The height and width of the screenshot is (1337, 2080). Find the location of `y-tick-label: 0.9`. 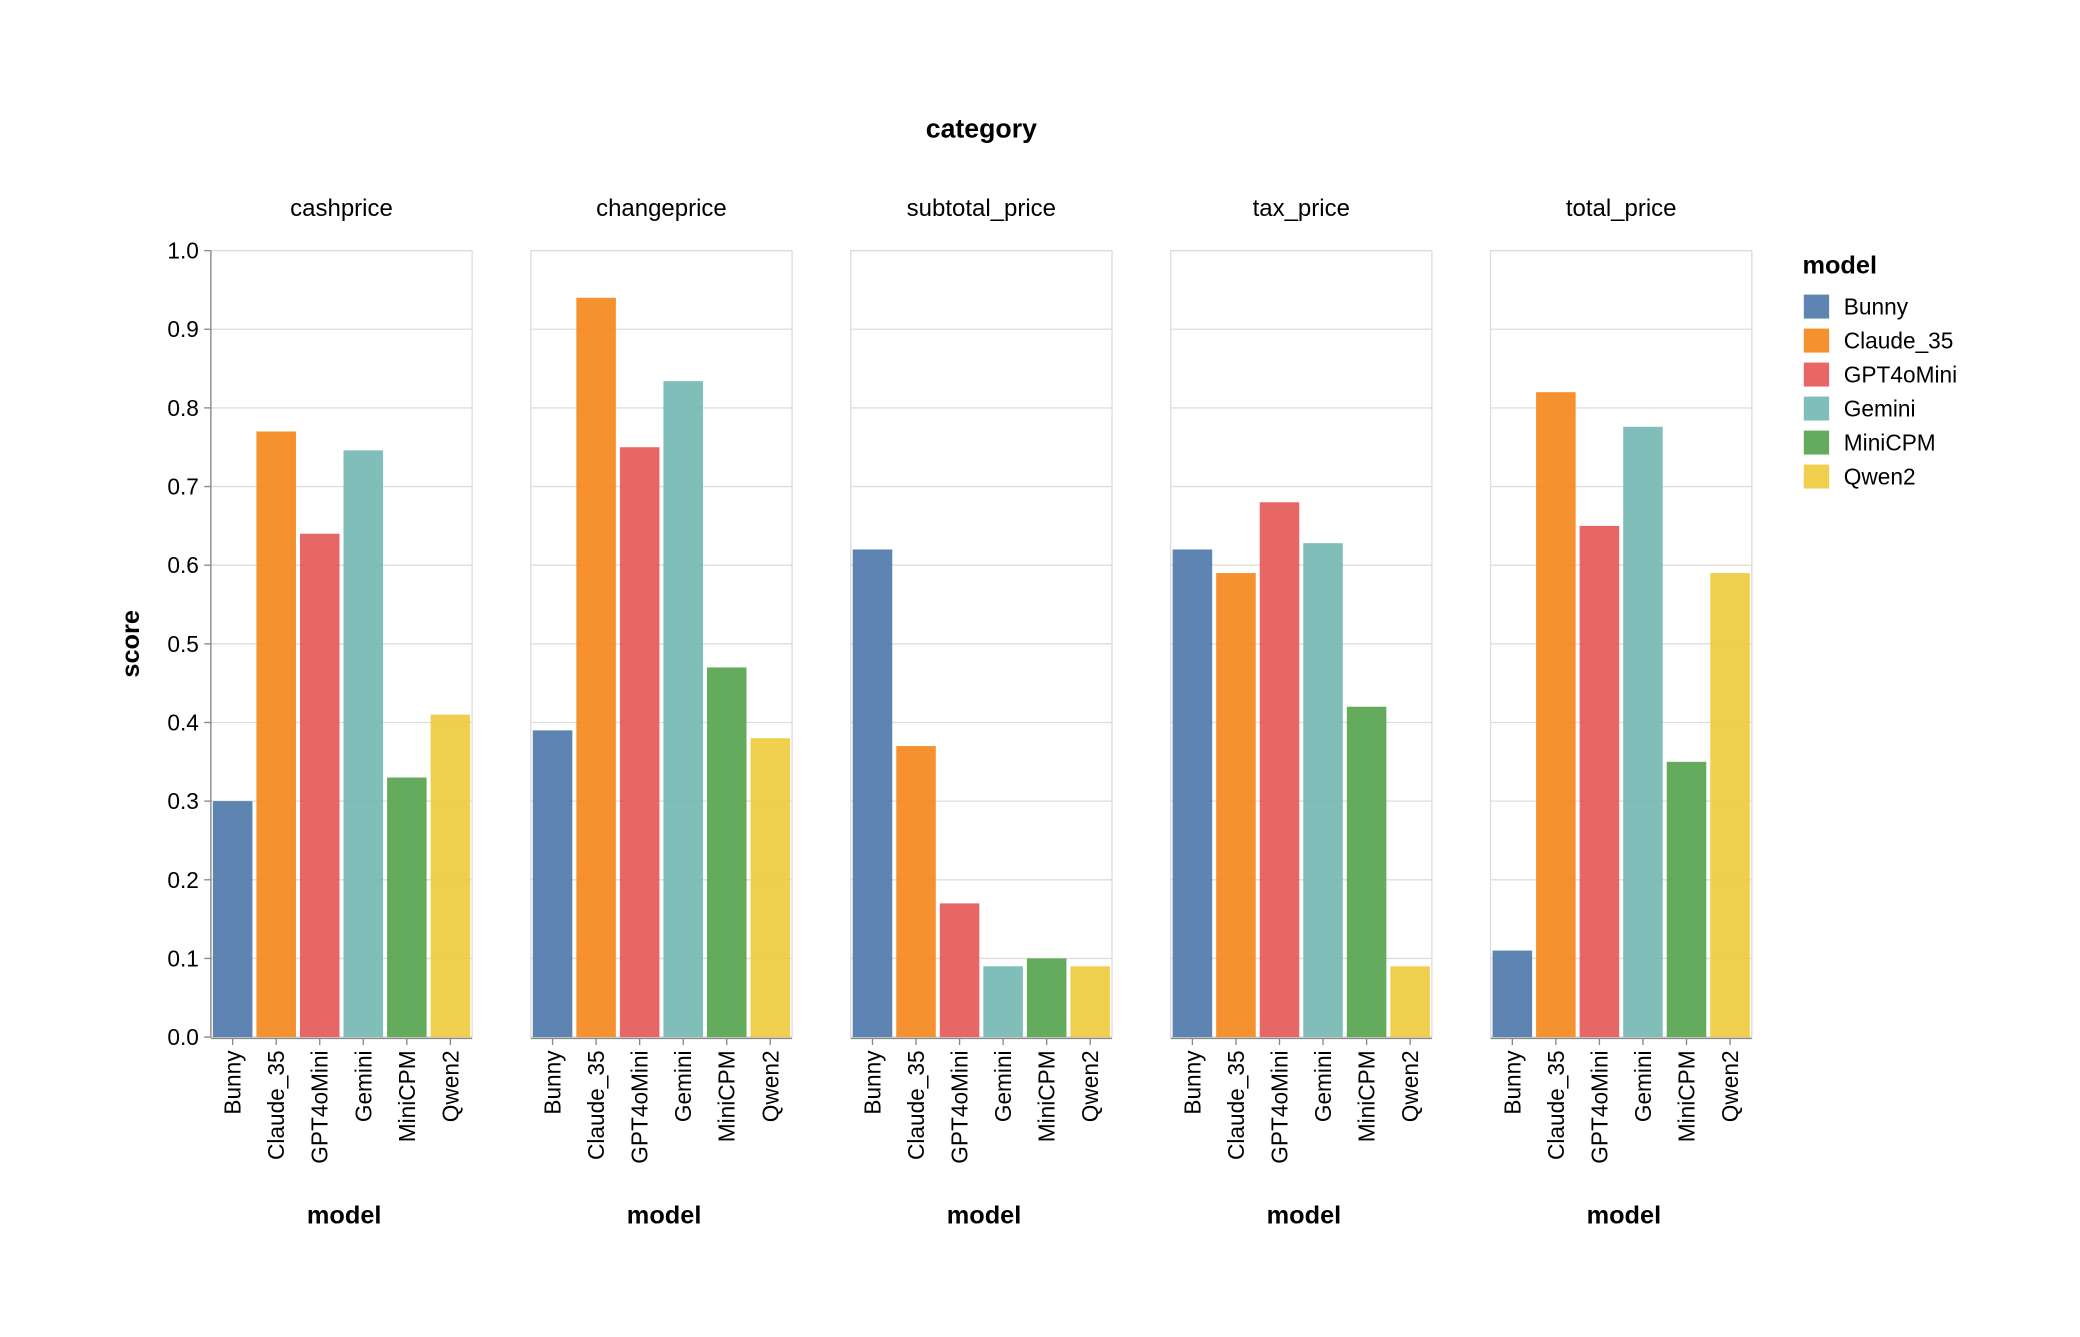

y-tick-label: 0.9 is located at coordinates (182, 329).